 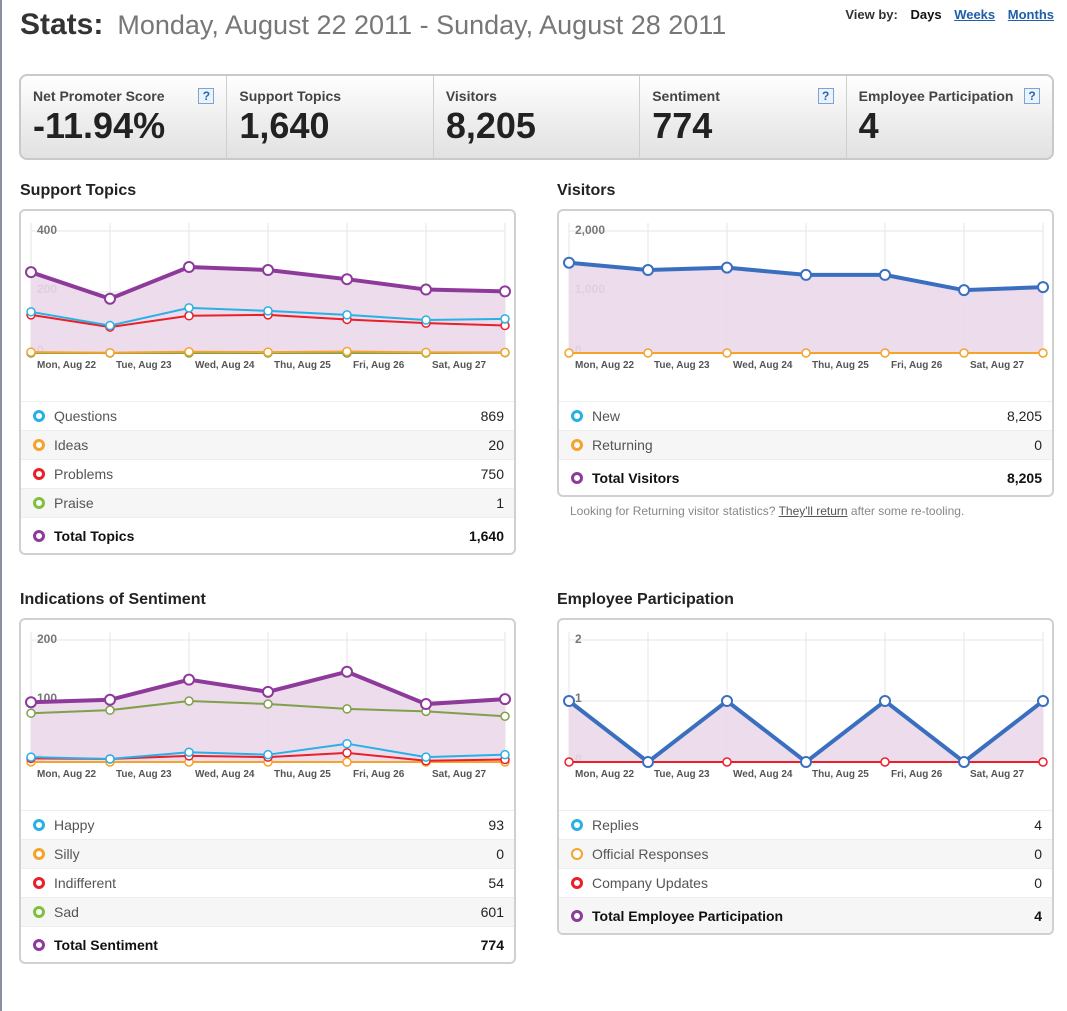 What do you see at coordinates (578, 639) in the screenshot?
I see `y-tick-label: 2` at bounding box center [578, 639].